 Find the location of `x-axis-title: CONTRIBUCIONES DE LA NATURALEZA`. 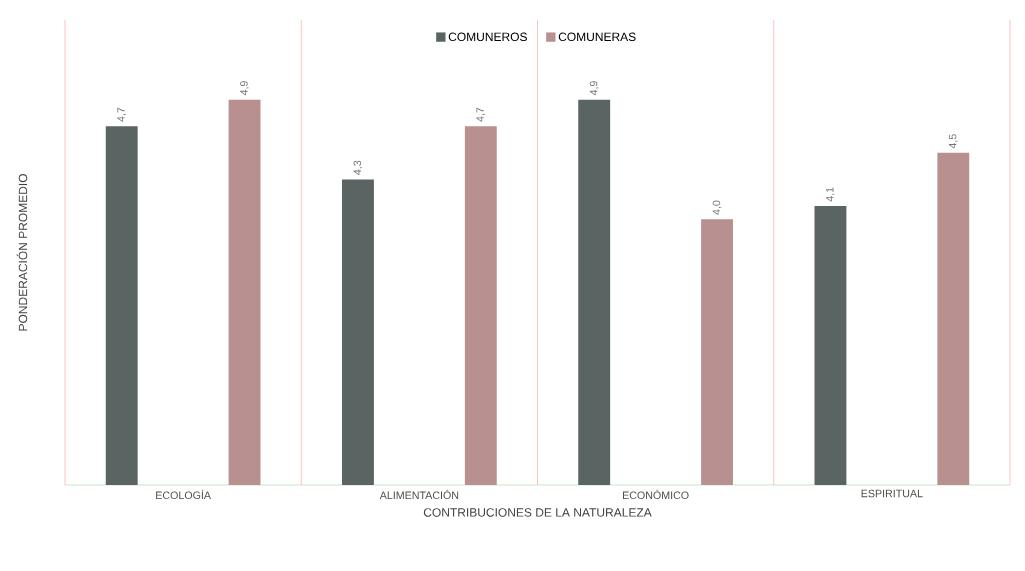

x-axis-title: CONTRIBUCIONES DE LA NATURALEZA is located at coordinates (537, 512).